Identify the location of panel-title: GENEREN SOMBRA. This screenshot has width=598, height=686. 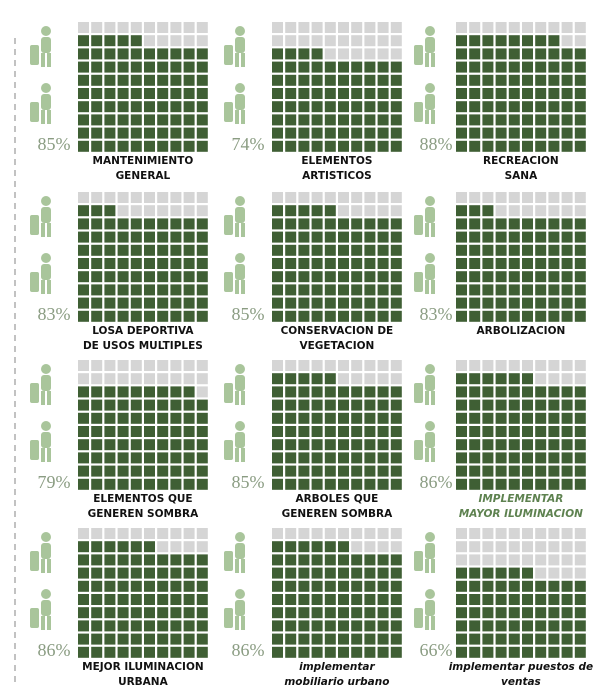
(143, 514).